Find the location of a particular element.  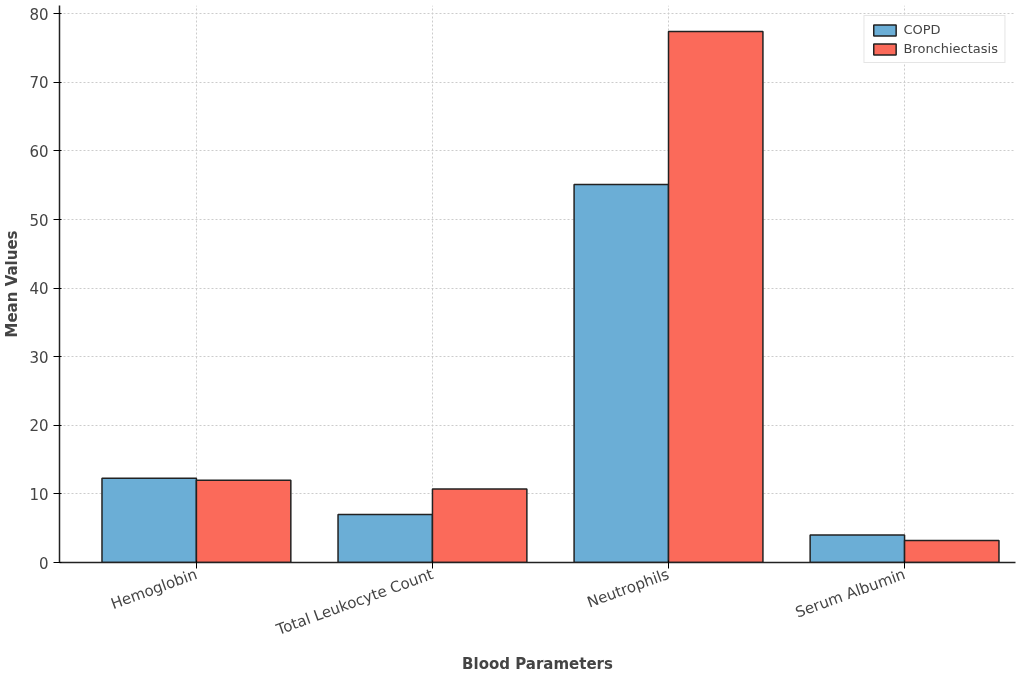

legend-label: Bronchiectasis is located at coordinates (950, 48).